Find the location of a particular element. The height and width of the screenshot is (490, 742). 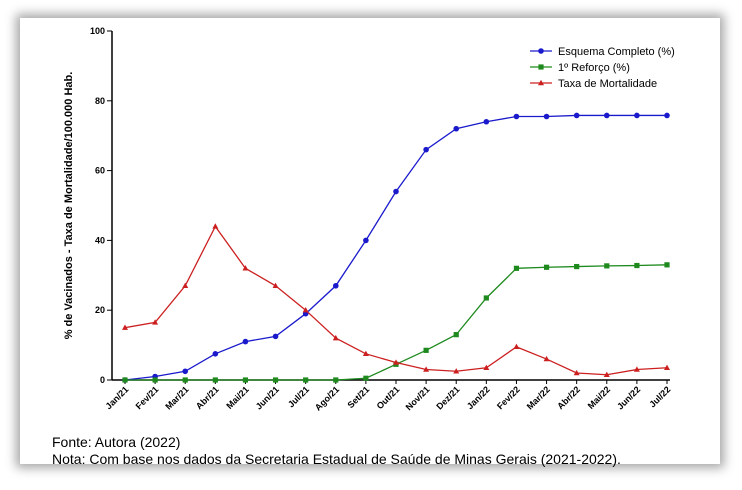

legend-item: Esquema Completo (%) is located at coordinates (602, 52).